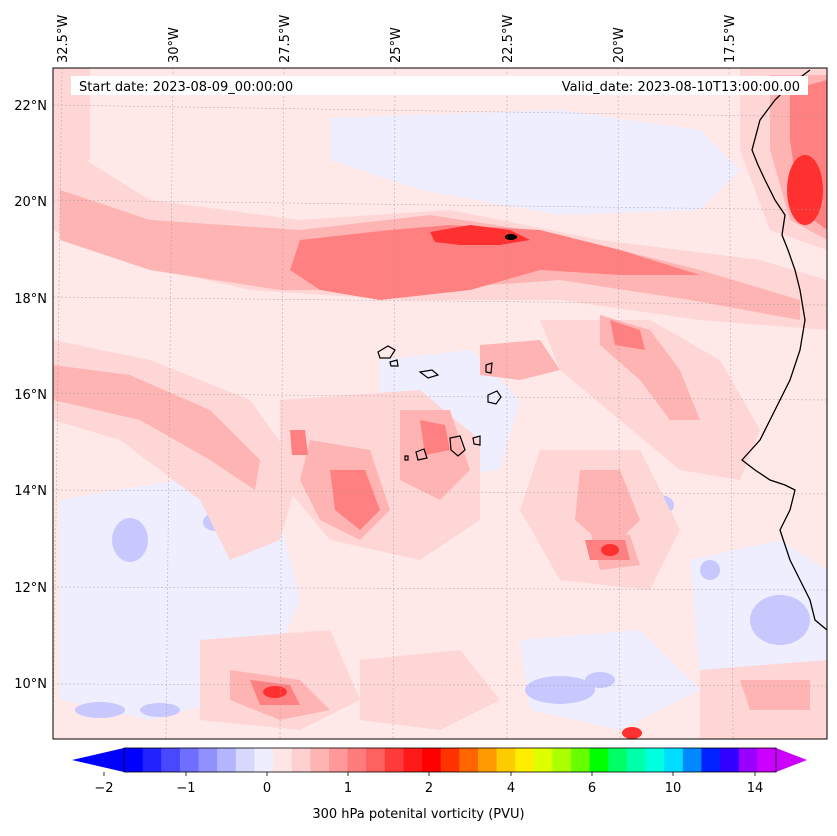 The height and width of the screenshot is (836, 837). What do you see at coordinates (103, 788) in the screenshot?
I see `colorbar-tick-label: −2` at bounding box center [103, 788].